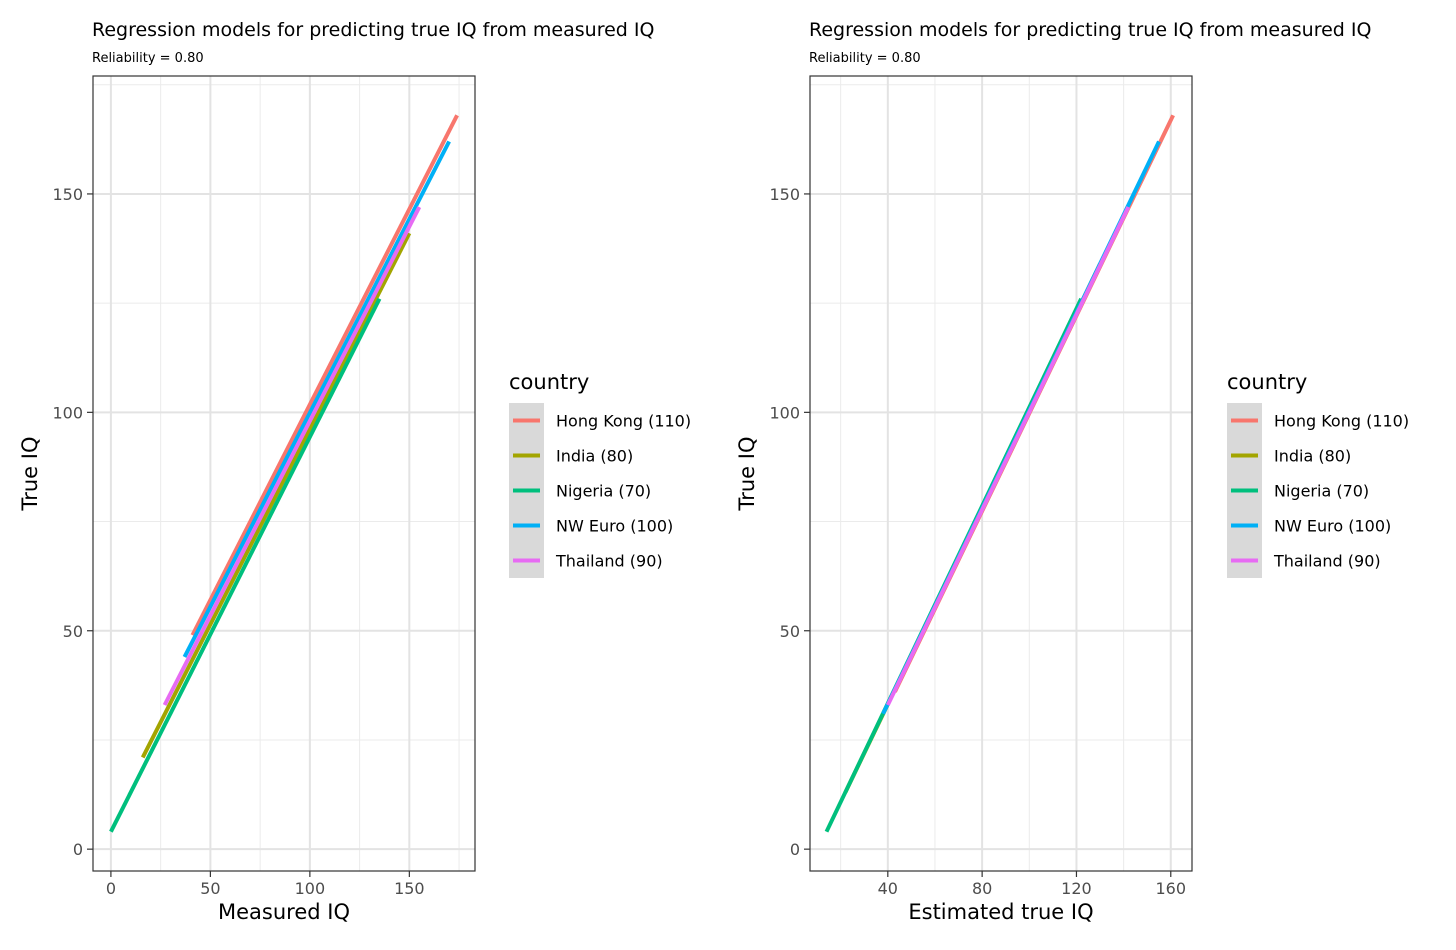  I want to click on chart-1-x-tick-label: 150, so click(409, 888).